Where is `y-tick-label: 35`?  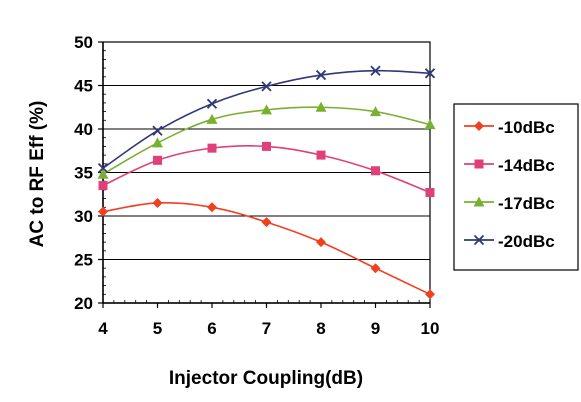
y-tick-label: 35 is located at coordinates (83, 173).